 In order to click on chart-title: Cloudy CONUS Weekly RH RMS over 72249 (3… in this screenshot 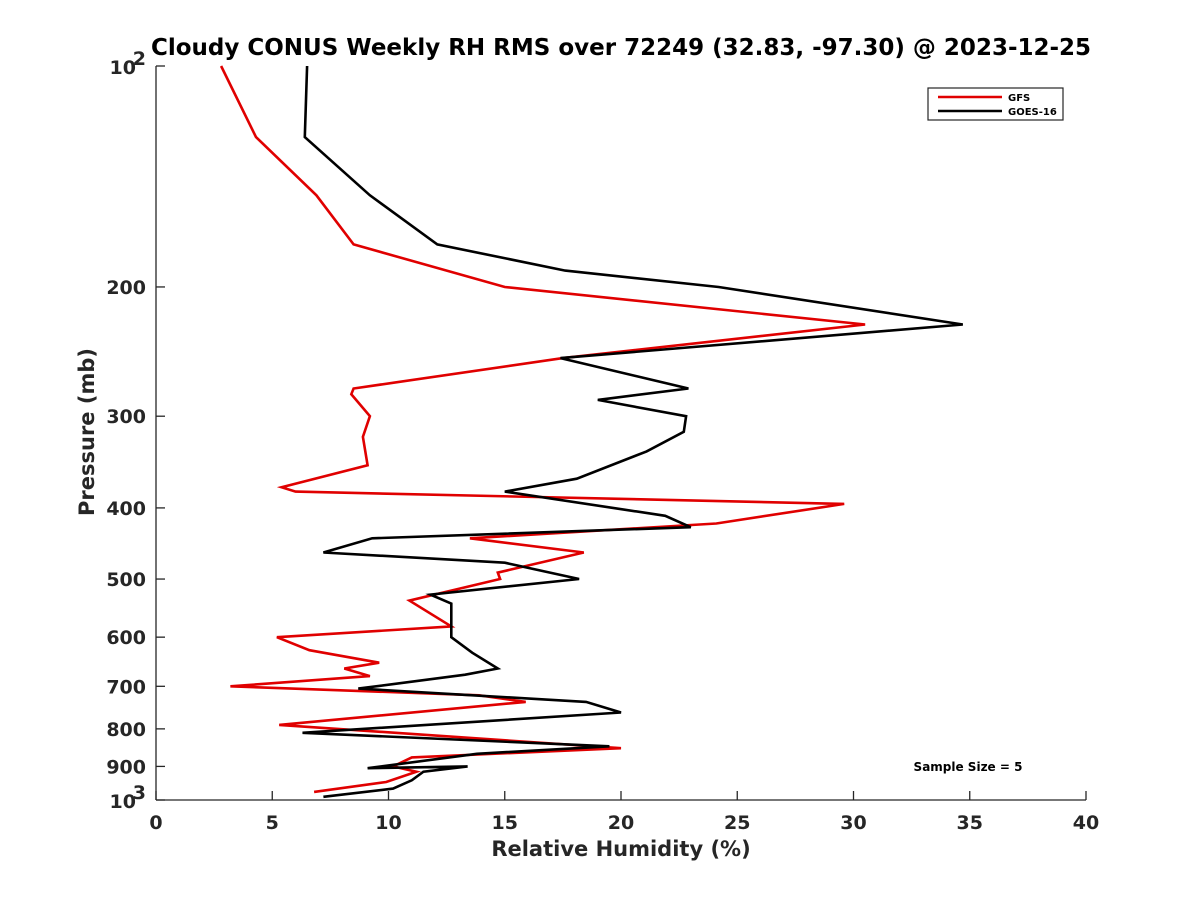, I will do `click(621, 48)`.